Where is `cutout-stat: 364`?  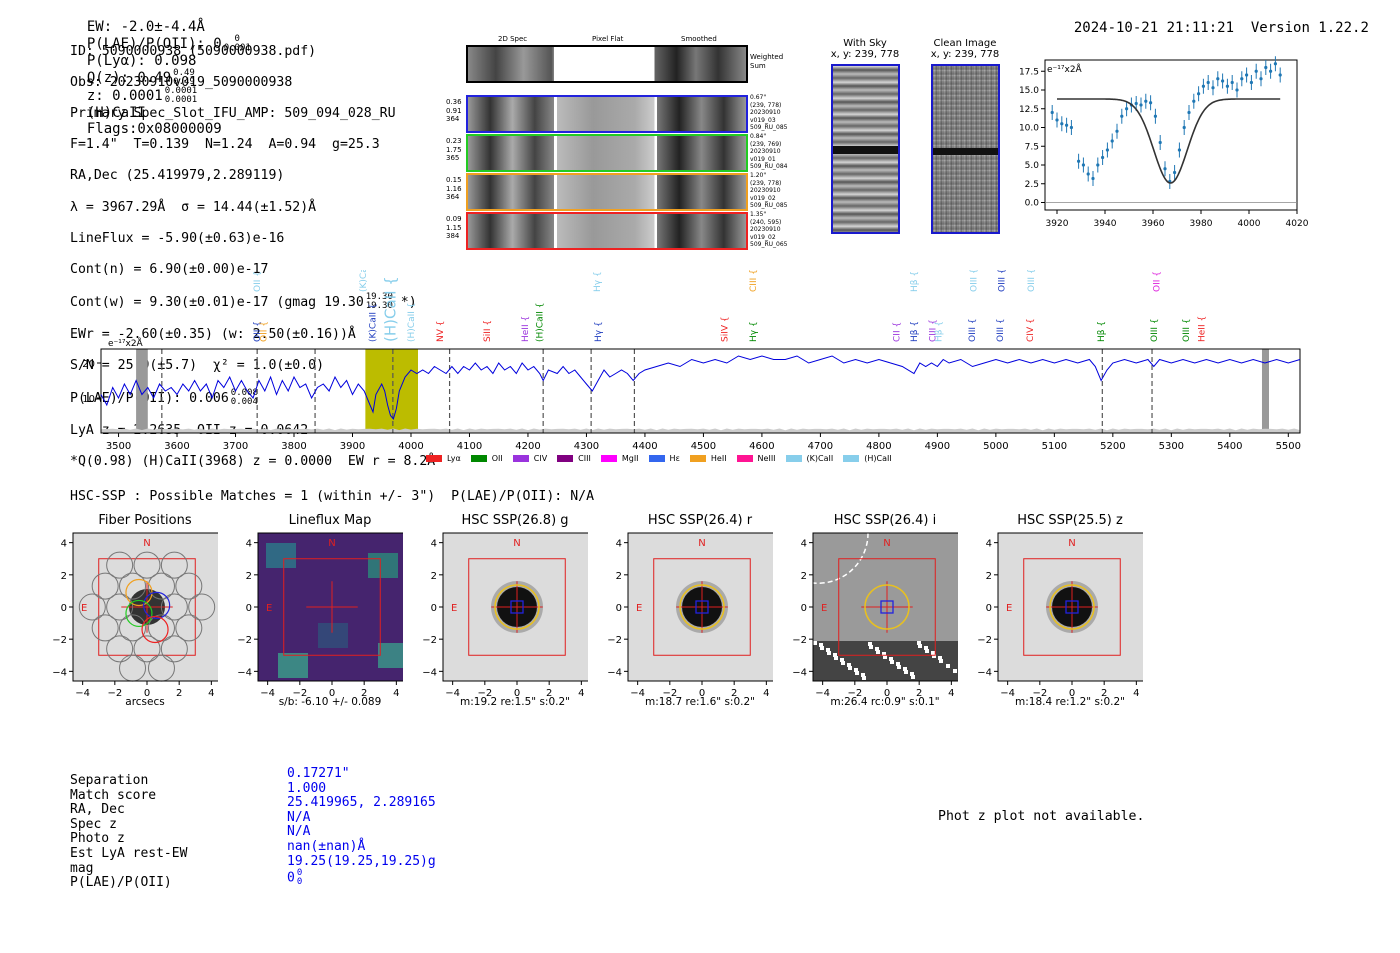
cutout-stat: 364 is located at coordinates (453, 119).